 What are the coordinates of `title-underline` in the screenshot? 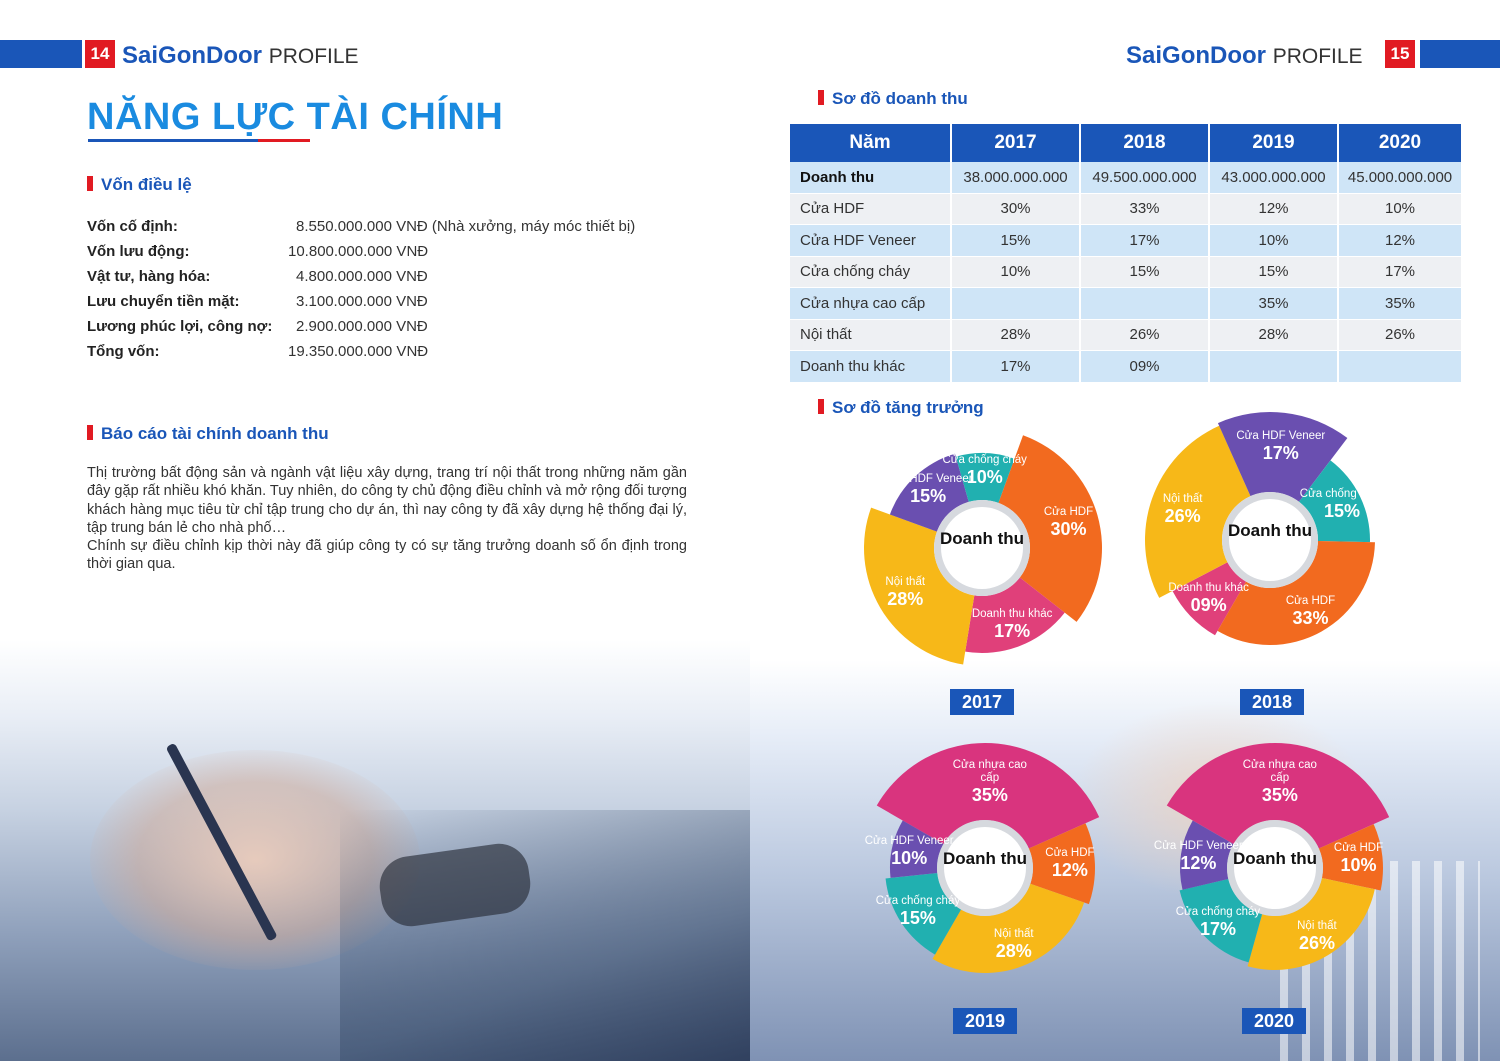 It's located at (173, 140).